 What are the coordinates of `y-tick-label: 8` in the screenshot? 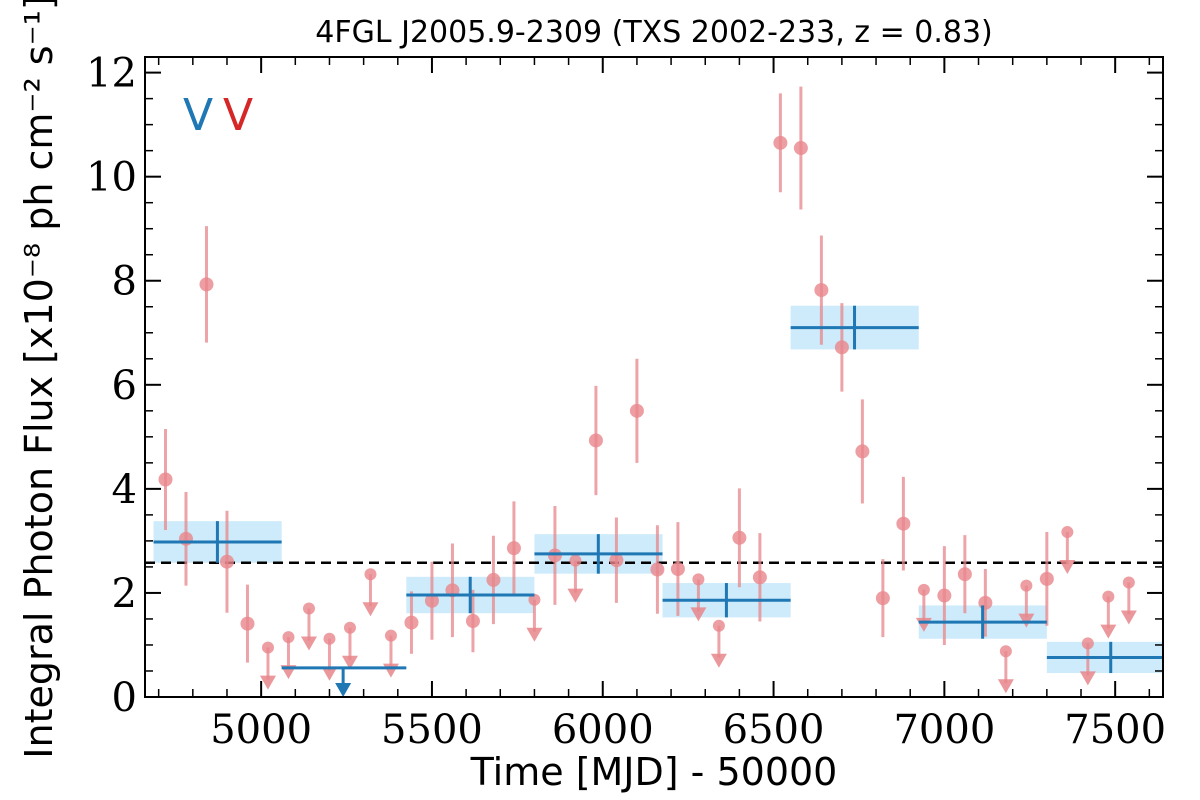 It's located at (124, 282).